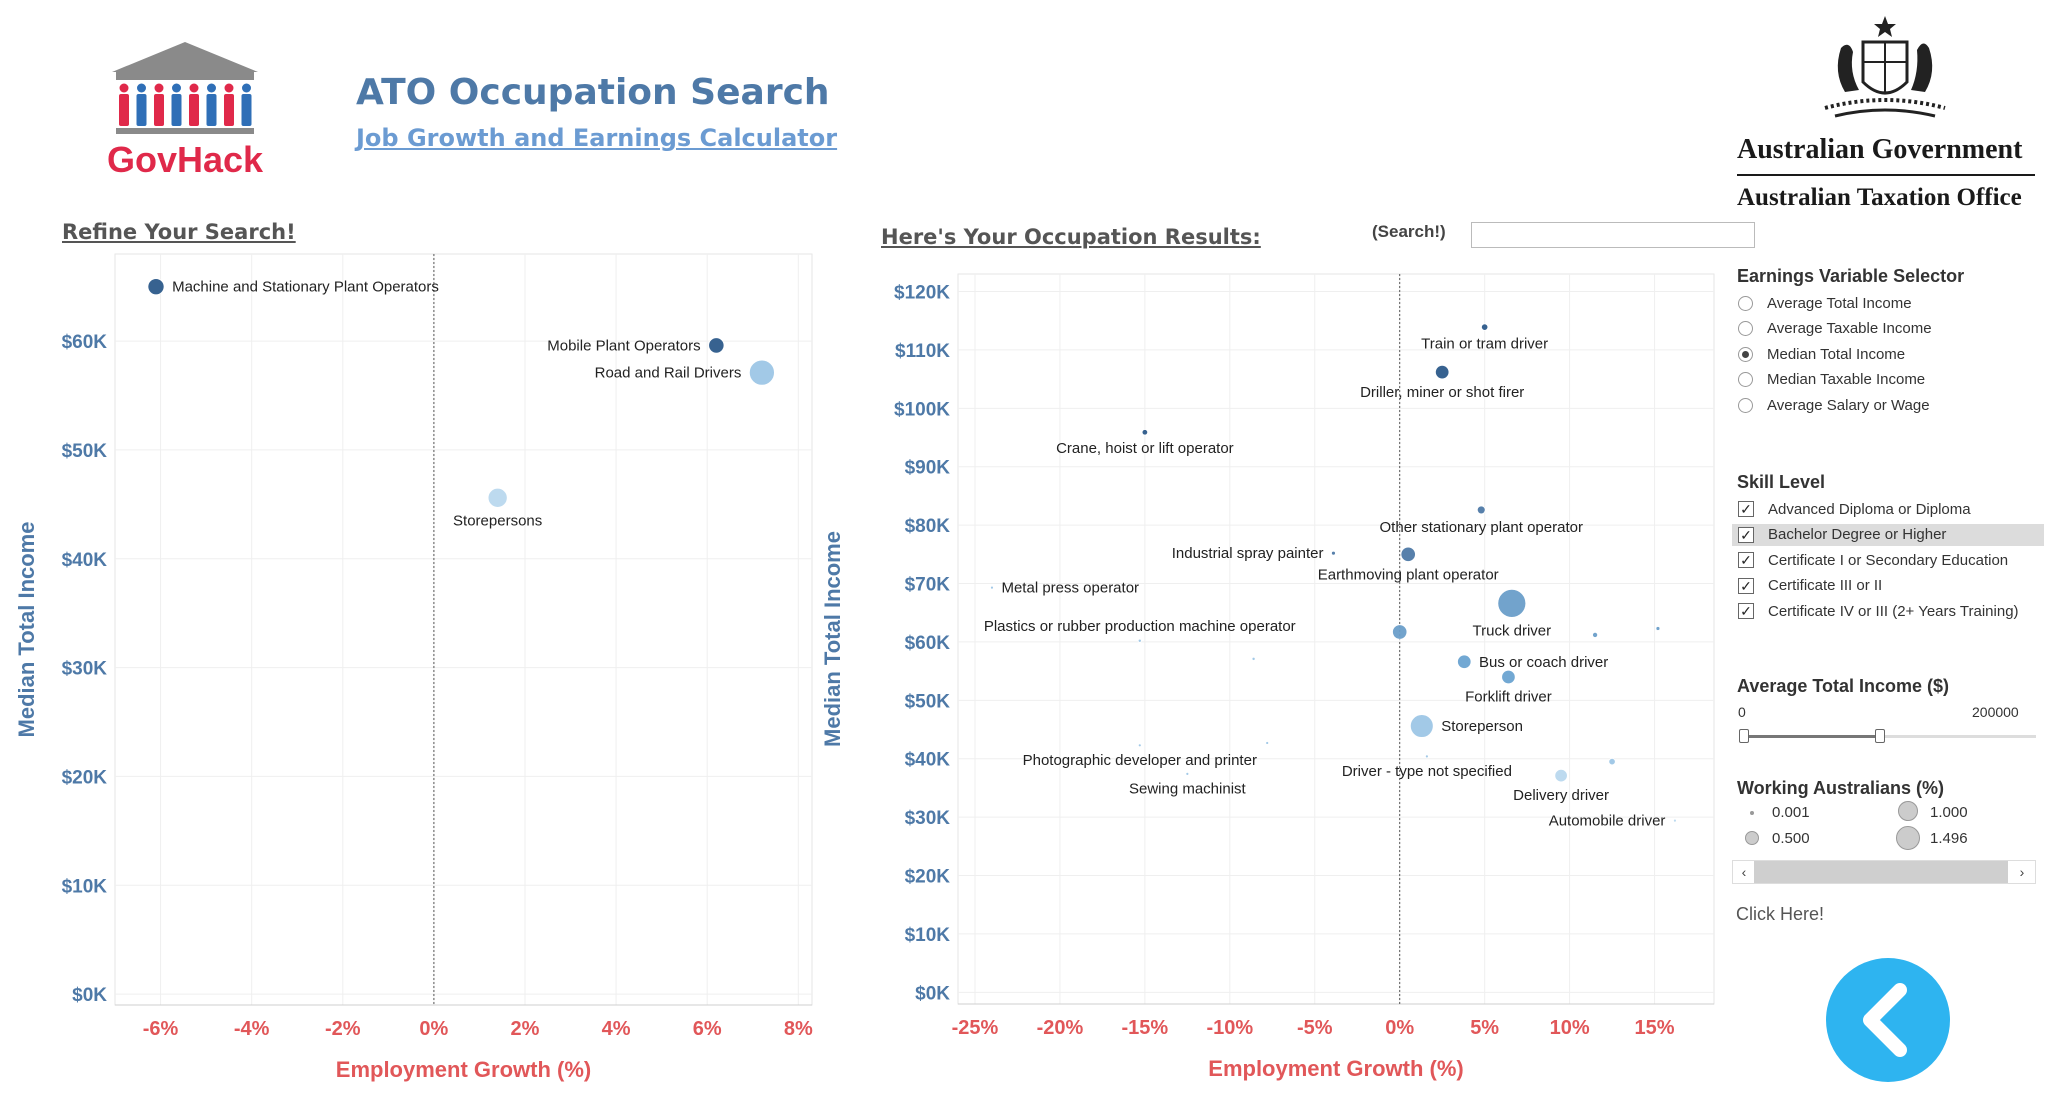 The width and height of the screenshot is (2048, 1112). I want to click on y-tick-label: $30K, so click(928, 818).